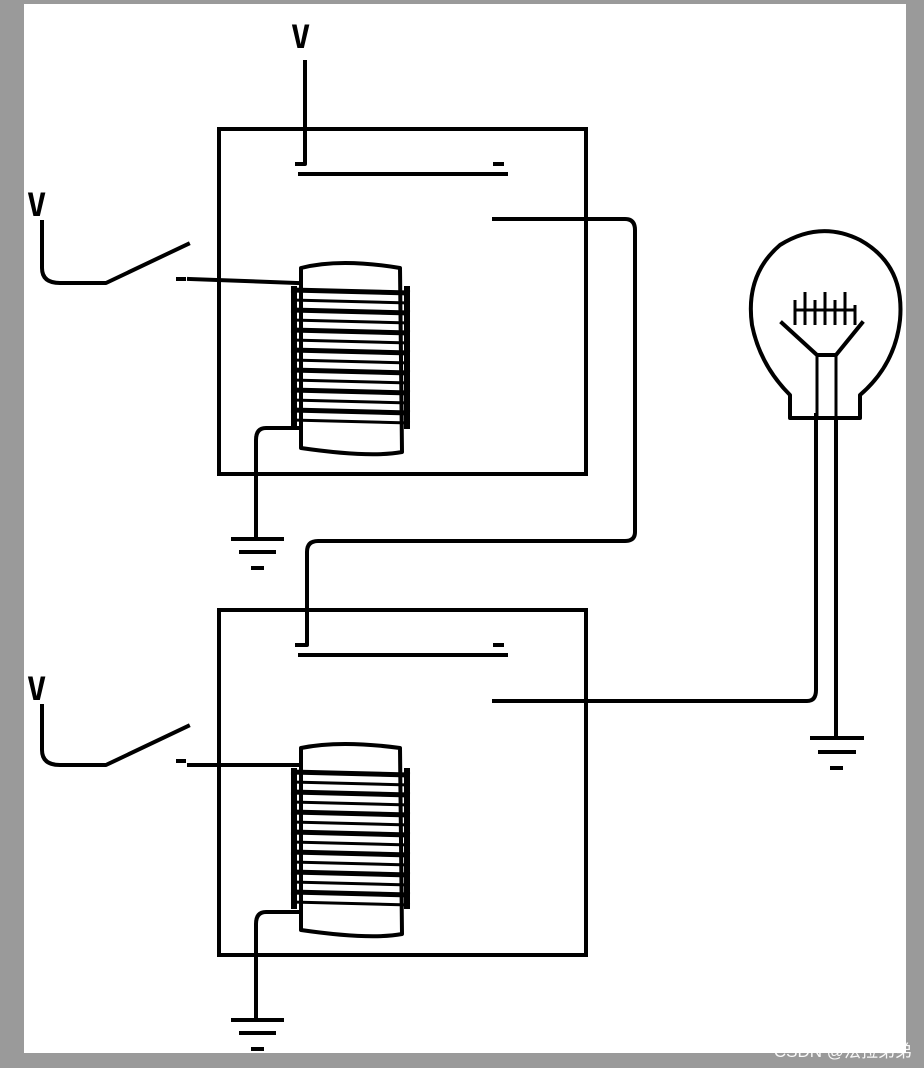 The height and width of the screenshot is (1068, 924). Describe the element at coordinates (837, 753) in the screenshot. I see `lamp-ground-icon` at that location.